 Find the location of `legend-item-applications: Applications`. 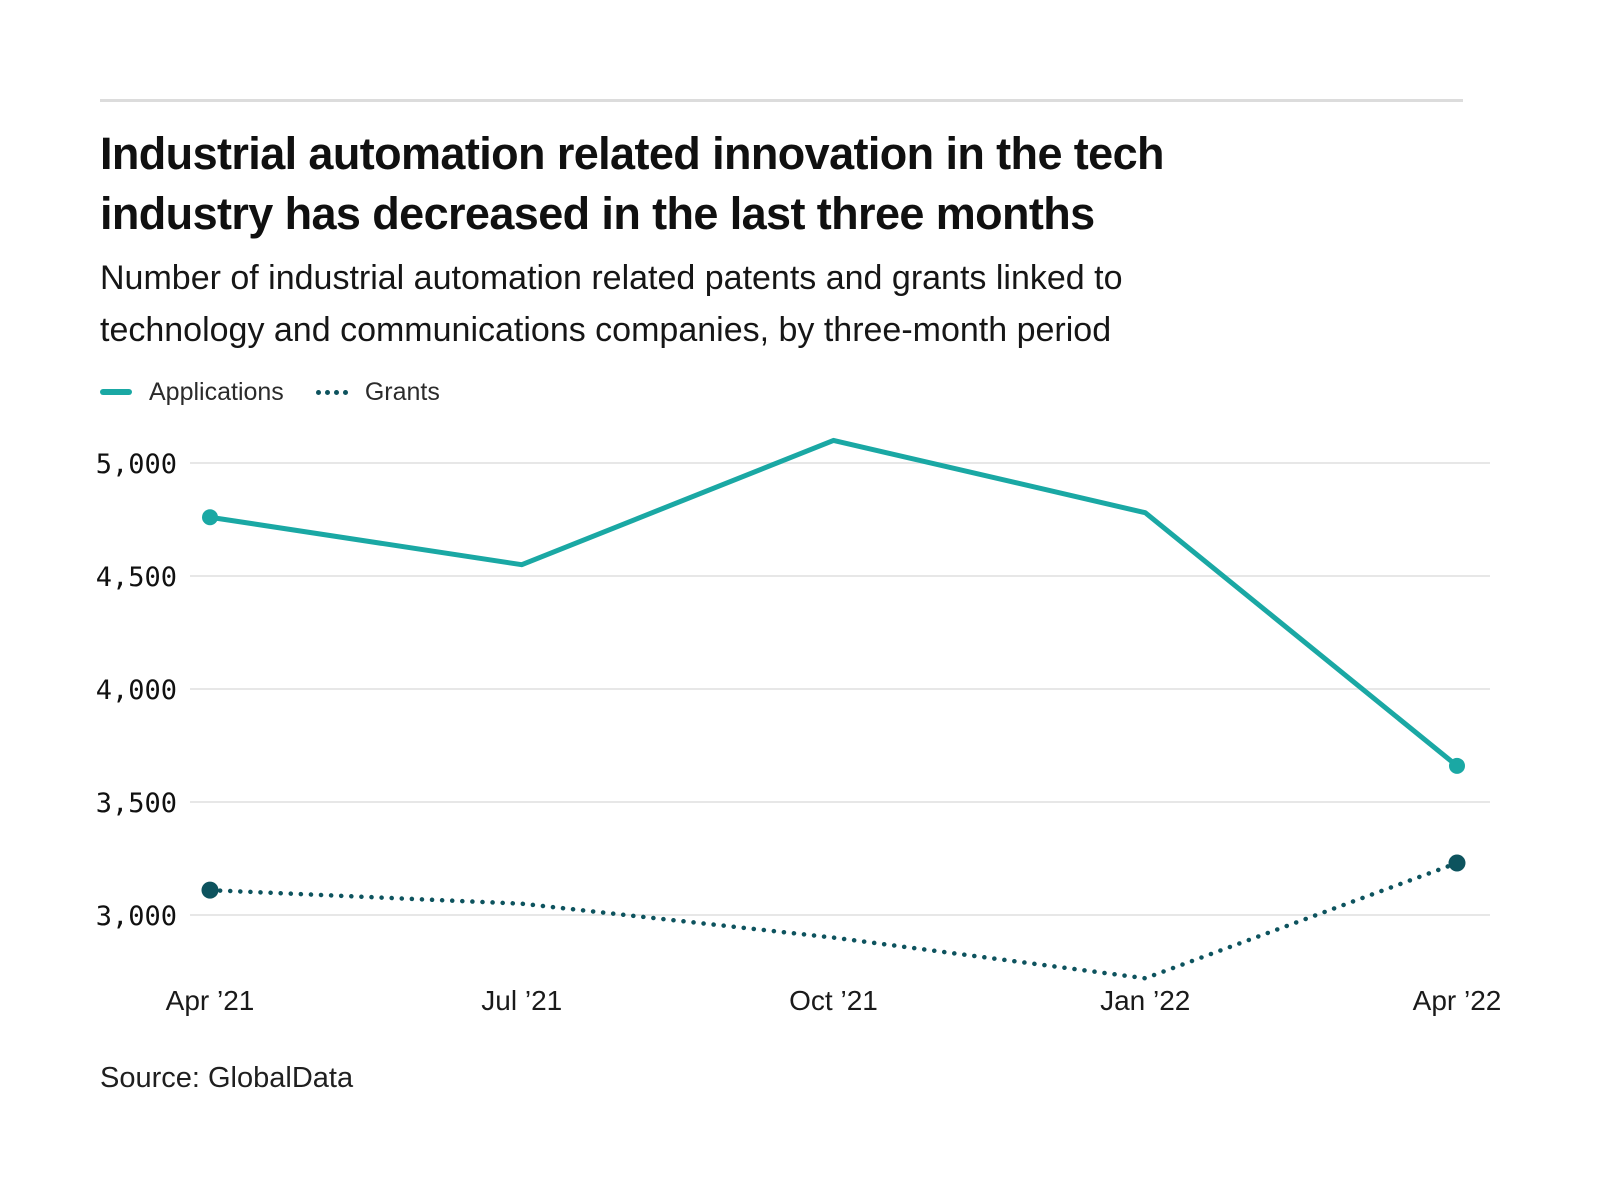

legend-item-applications: Applications is located at coordinates (192, 392).